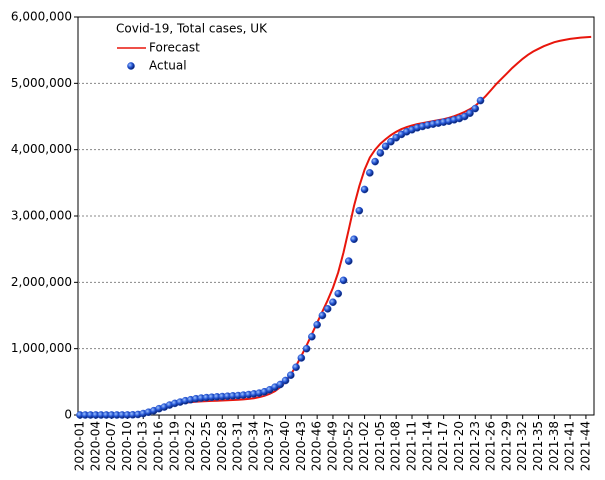 The height and width of the screenshot is (480, 605). Describe the element at coordinates (238, 446) in the screenshot. I see `x-tick-label: 2020-31` at that location.